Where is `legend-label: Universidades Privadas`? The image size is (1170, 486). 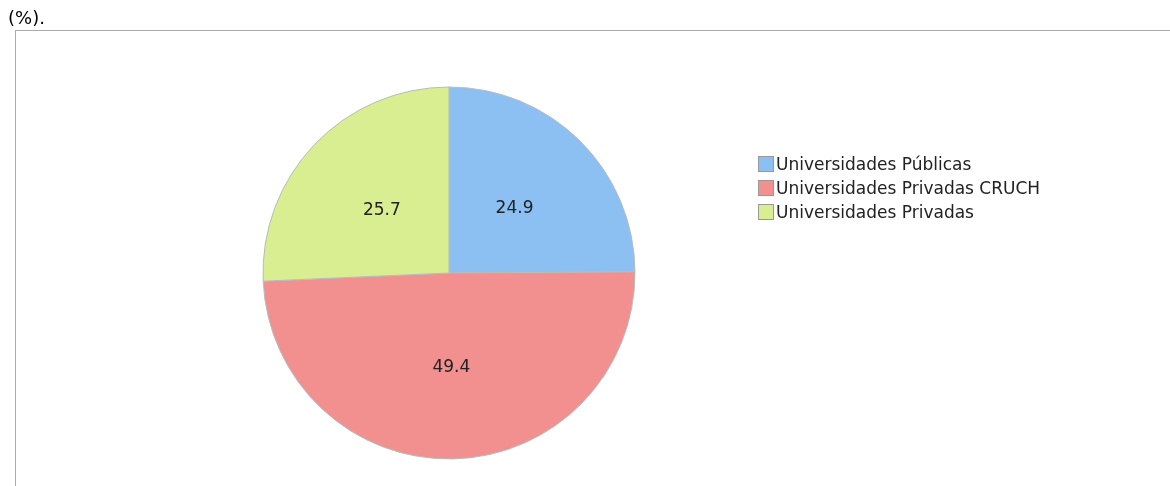 legend-label: Universidades Privadas is located at coordinates (875, 212).